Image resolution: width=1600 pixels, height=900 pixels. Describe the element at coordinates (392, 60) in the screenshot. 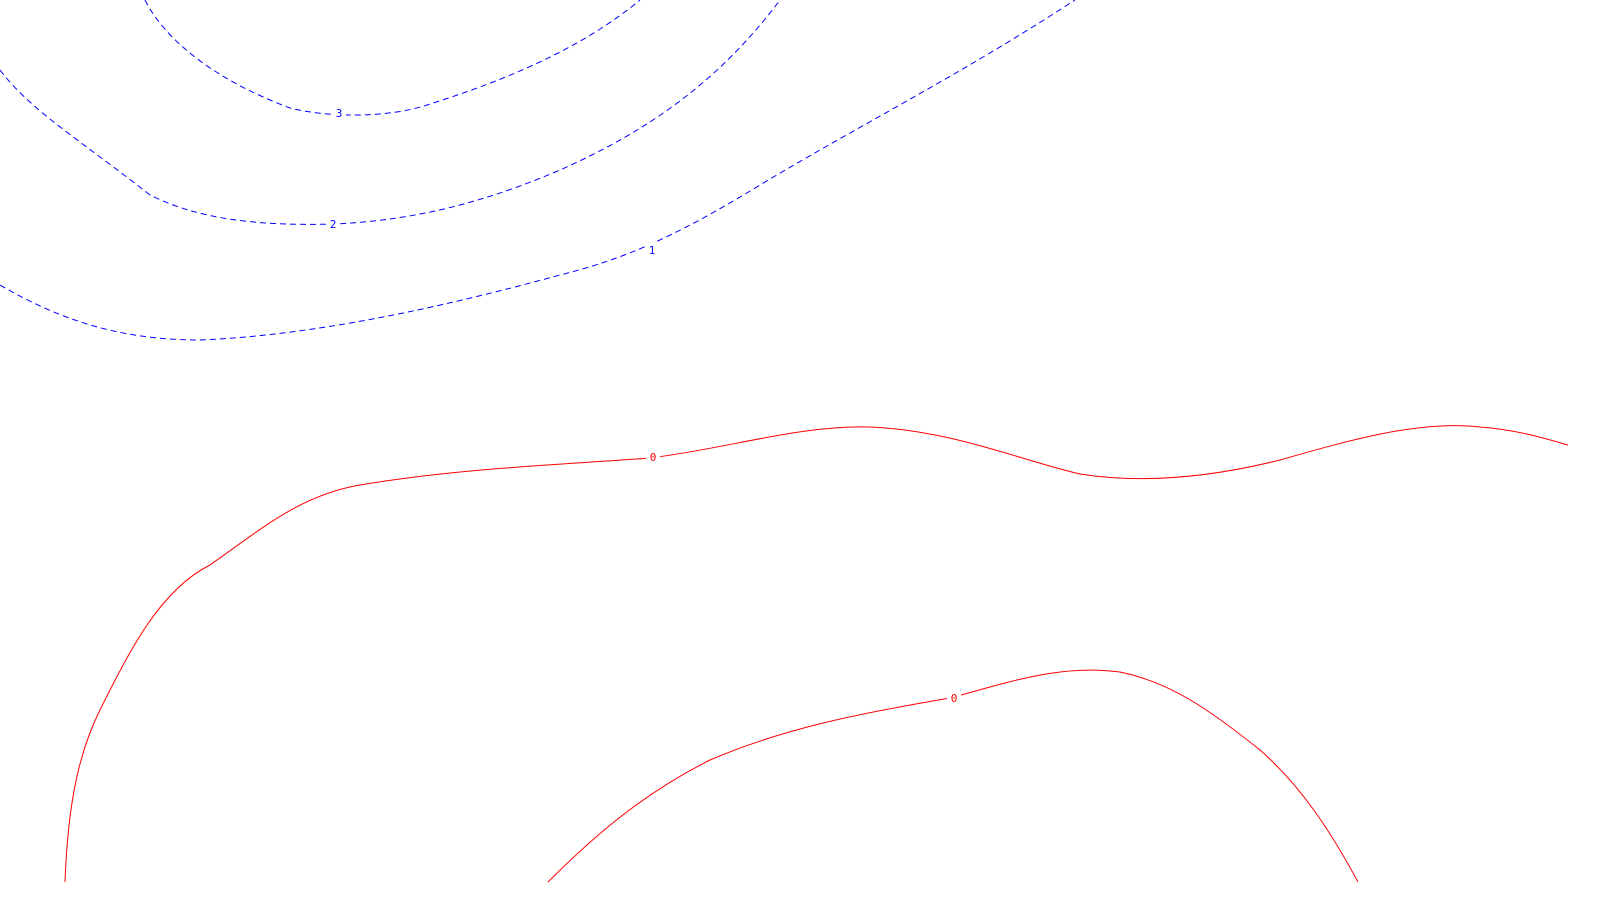

I see `contour-line-neg3: 3` at that location.